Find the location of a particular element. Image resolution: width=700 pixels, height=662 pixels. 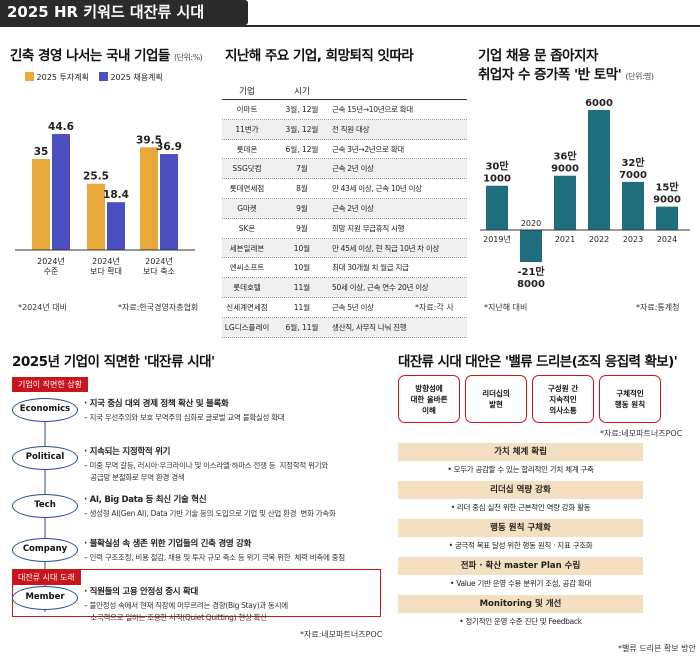

data-label-5-b: 9000 is located at coordinates (667, 200).